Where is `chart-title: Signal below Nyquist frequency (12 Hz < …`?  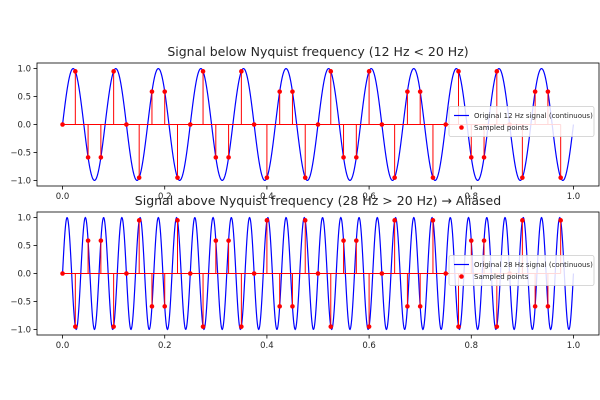 chart-title: Signal below Nyquist frequency (12 Hz < … is located at coordinates (317, 51).